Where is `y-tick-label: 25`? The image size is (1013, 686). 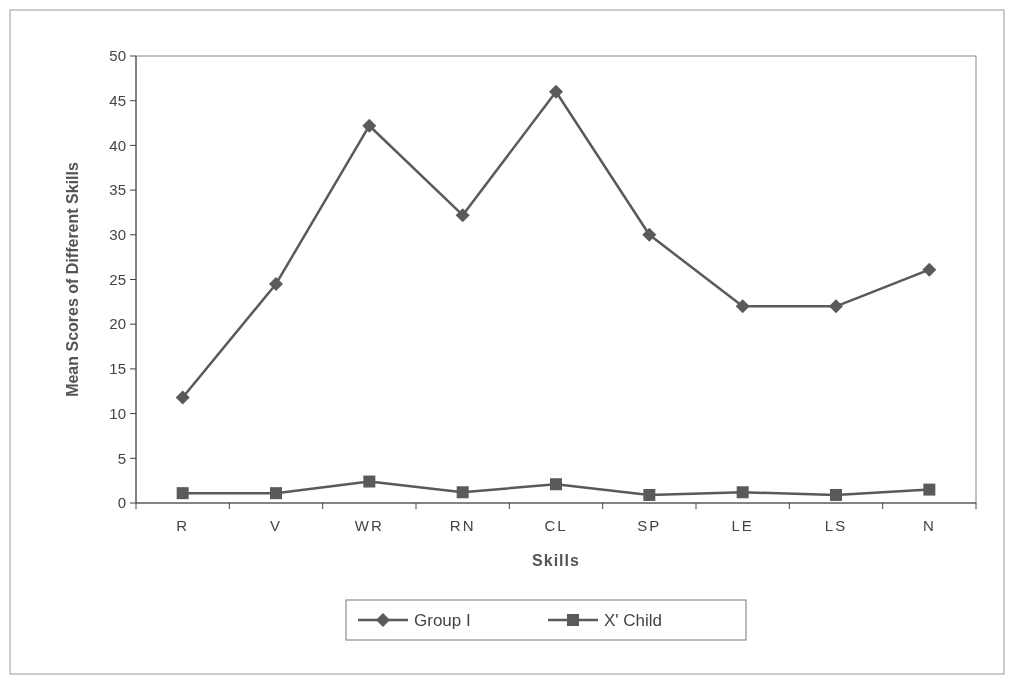
y-tick-label: 25 is located at coordinates (117, 279).